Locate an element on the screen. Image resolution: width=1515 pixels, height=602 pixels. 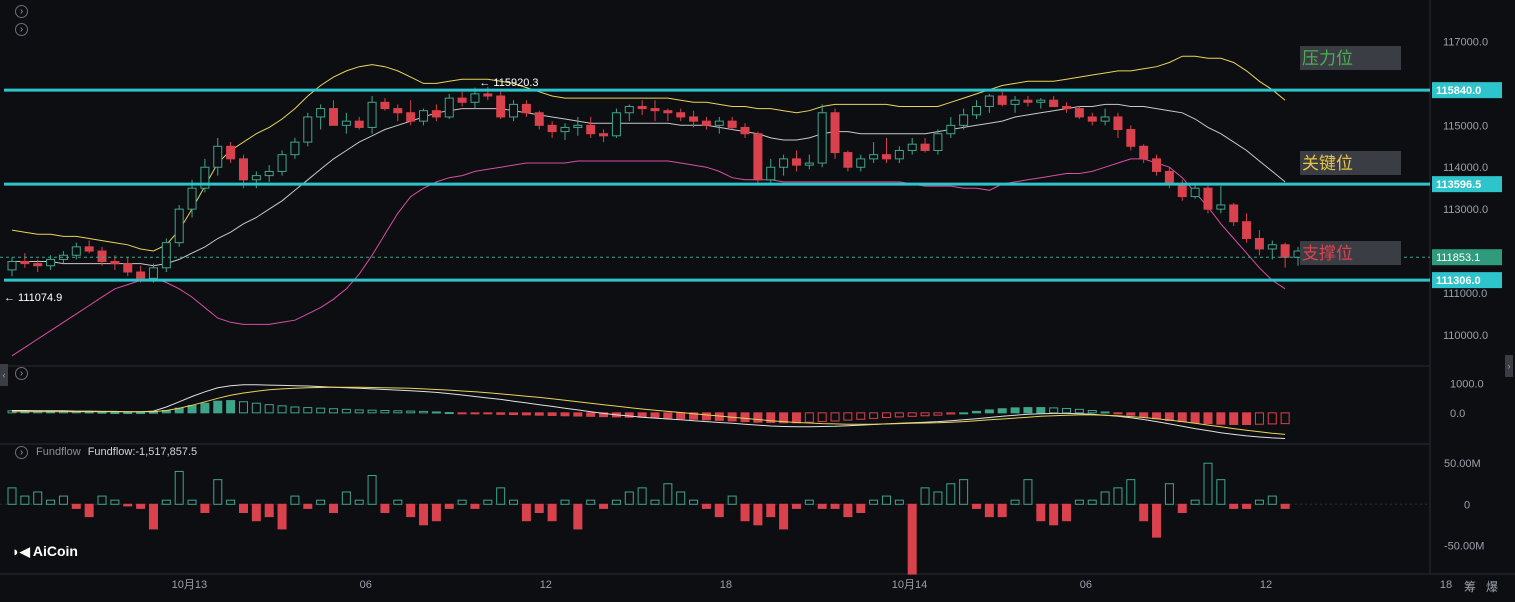
liquidation-button: 爆 is located at coordinates (1492, 587).